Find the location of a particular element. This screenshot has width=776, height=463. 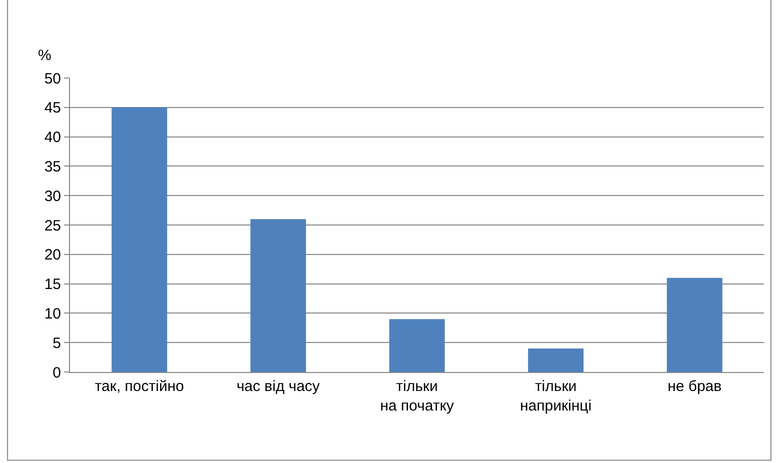

y-axis-title: % is located at coordinates (45, 55).